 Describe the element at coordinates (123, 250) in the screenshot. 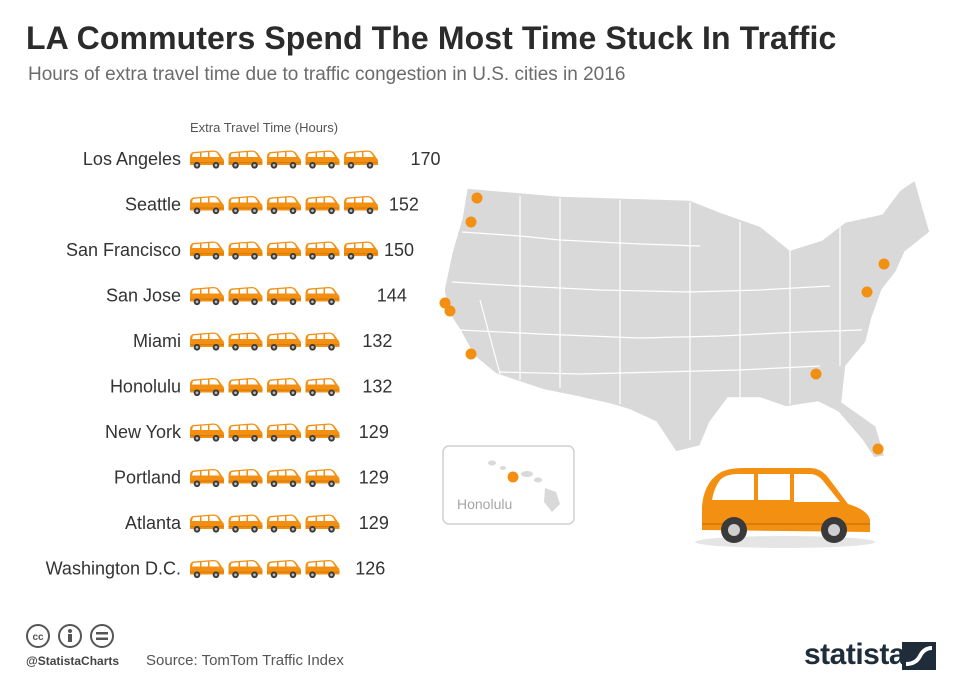

I see `category-label-san-francisco: San Francisco` at that location.